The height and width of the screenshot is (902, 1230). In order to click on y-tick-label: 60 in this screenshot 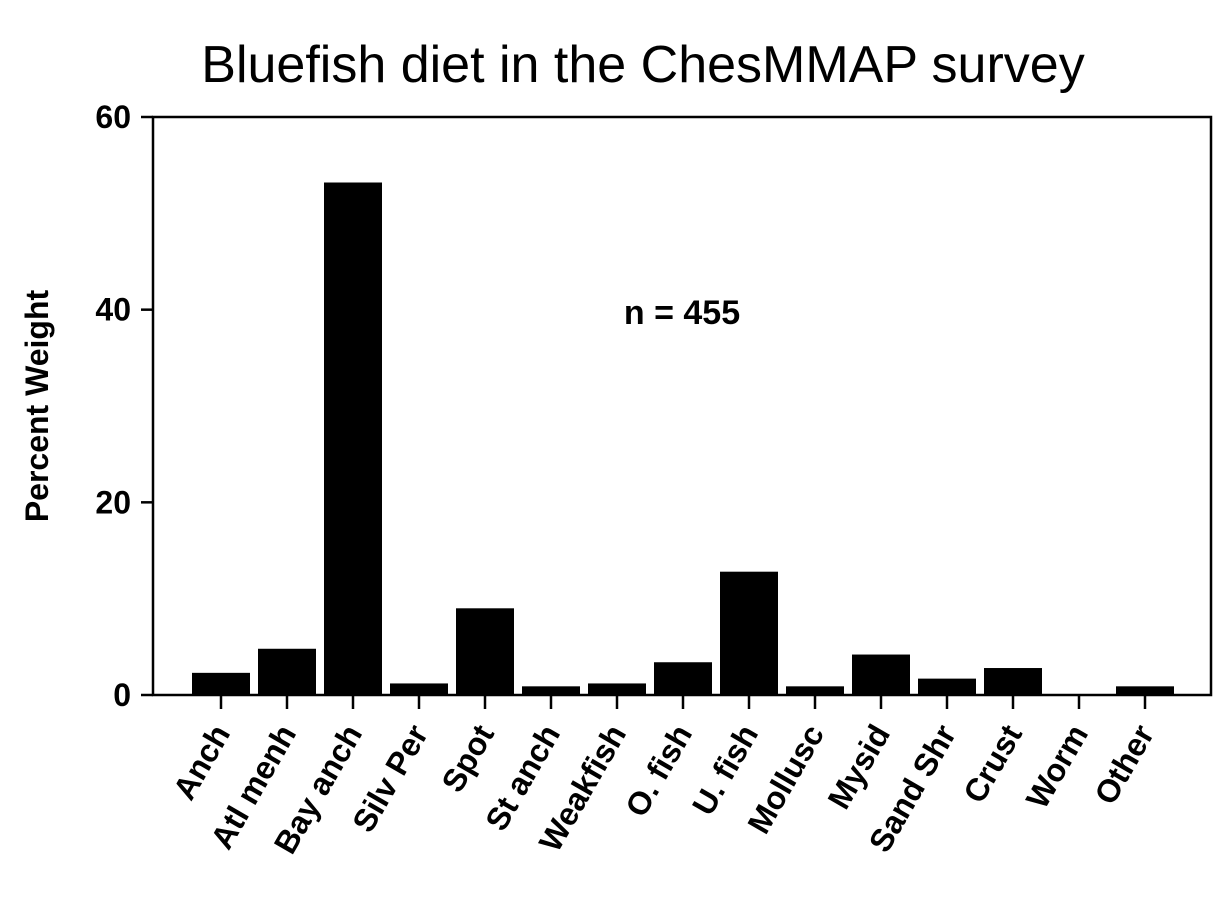, I will do `click(113, 117)`.